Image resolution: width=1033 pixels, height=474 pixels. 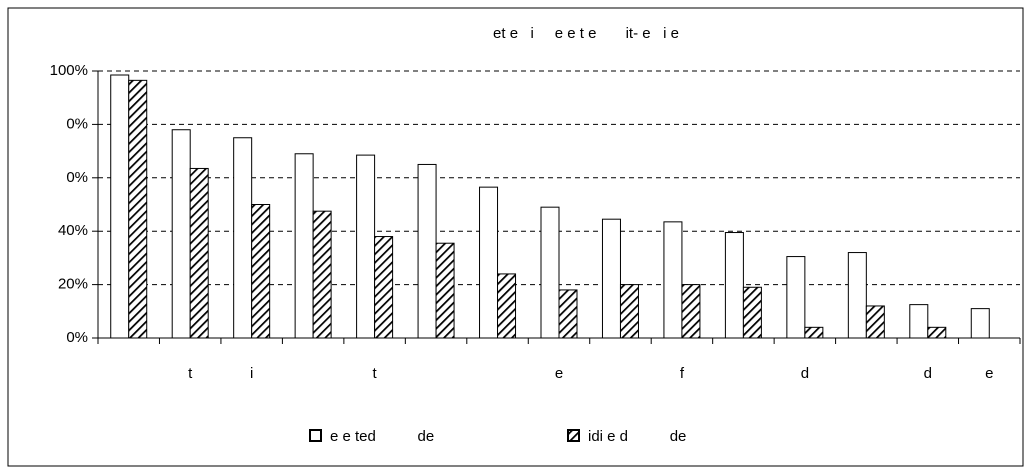 I want to click on legend-label: idi e d de, so click(x=637, y=436).